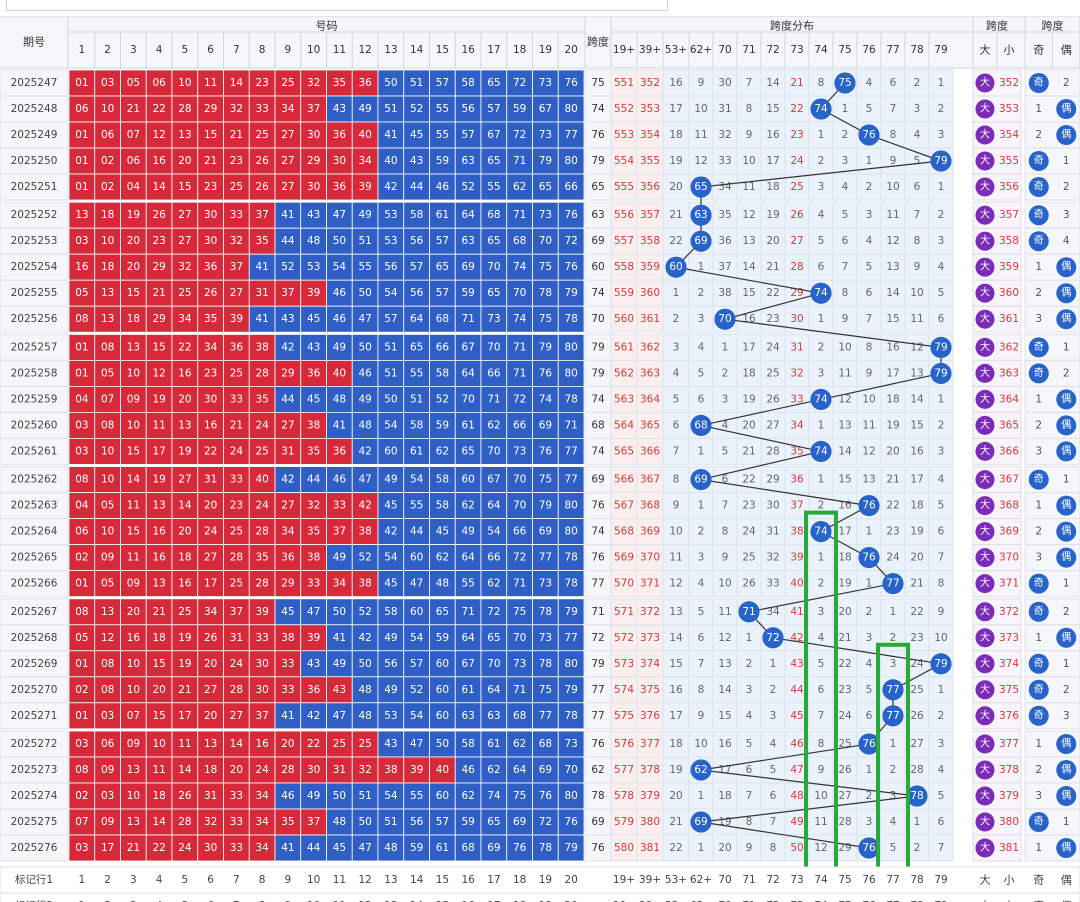 The height and width of the screenshot is (902, 1080). I want to click on number-value: 18, so click(210, 770).